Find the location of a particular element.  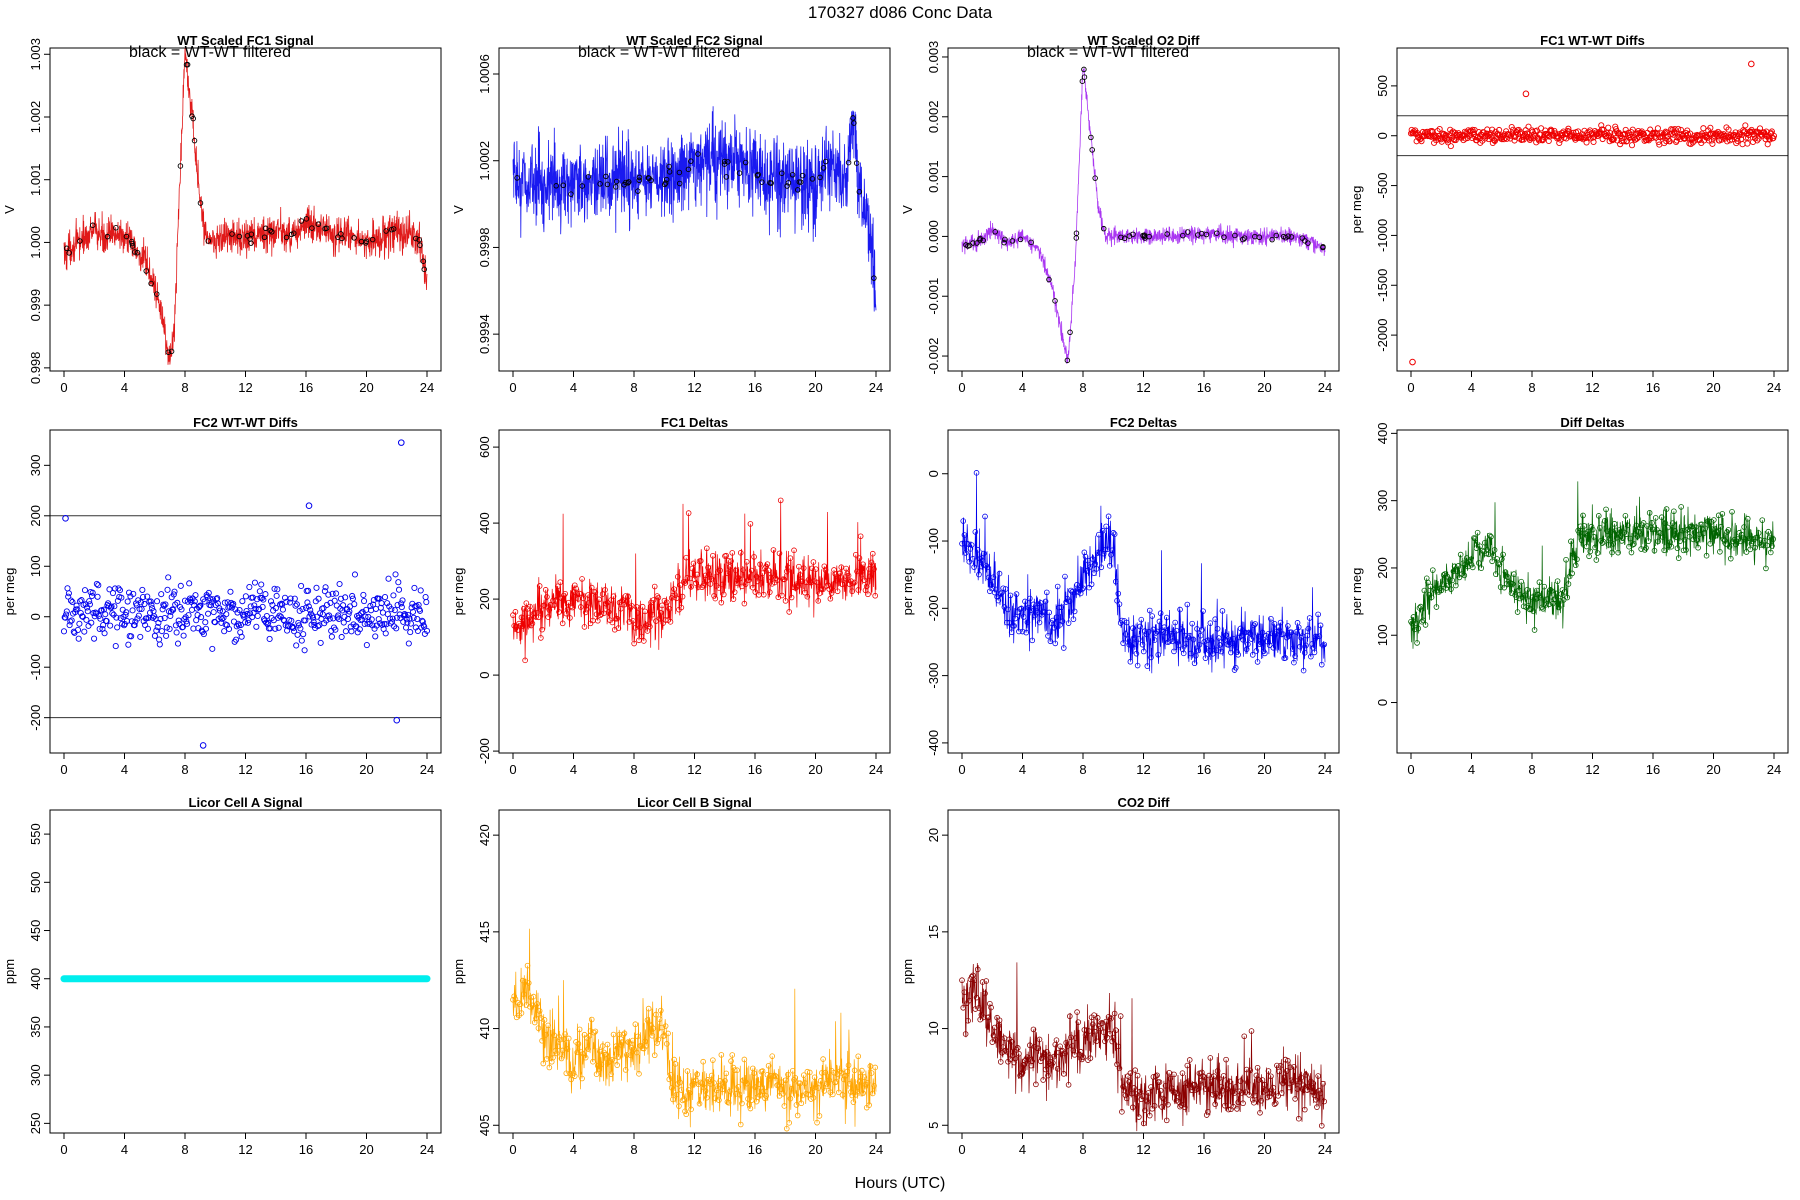

x-tick-label: 16 is located at coordinates (755, 769).